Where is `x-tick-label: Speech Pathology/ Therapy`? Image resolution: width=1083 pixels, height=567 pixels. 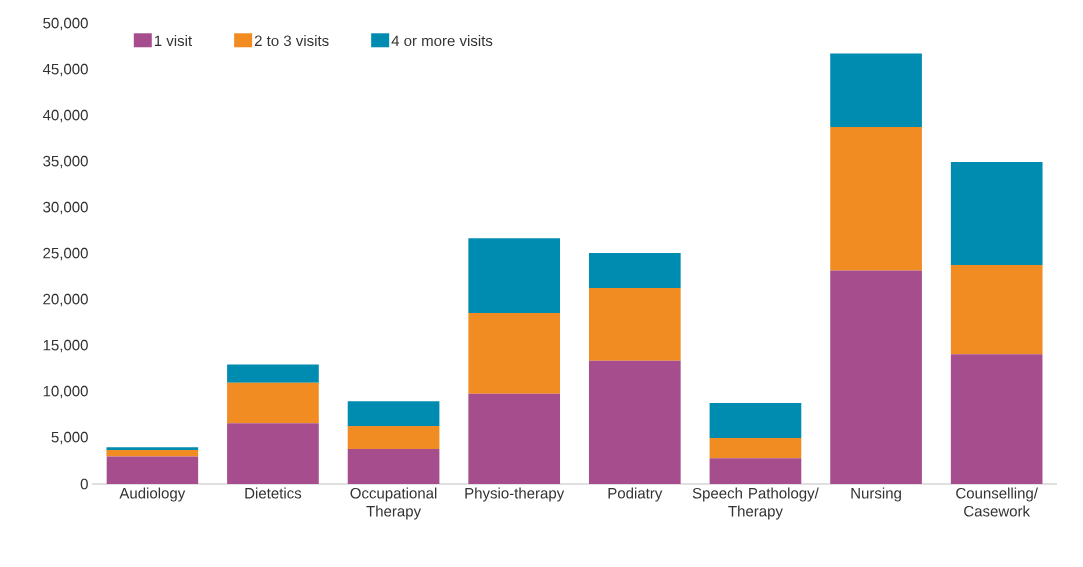 x-tick-label: Speech Pathology/ Therapy is located at coordinates (755, 503).